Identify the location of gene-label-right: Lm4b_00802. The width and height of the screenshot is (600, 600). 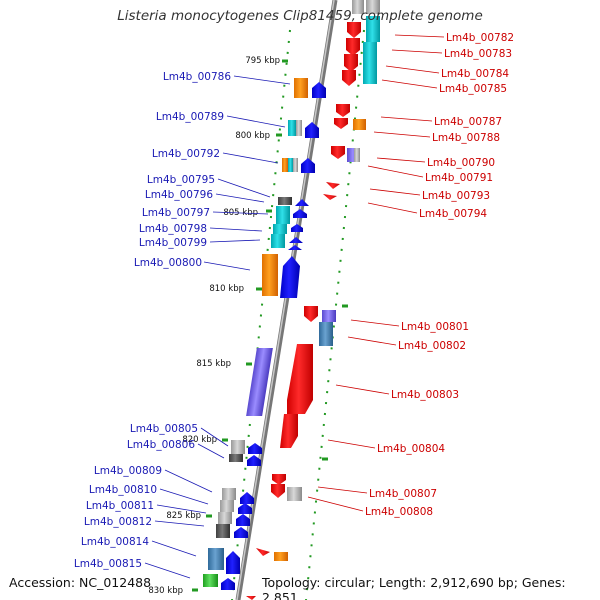
(432, 346).